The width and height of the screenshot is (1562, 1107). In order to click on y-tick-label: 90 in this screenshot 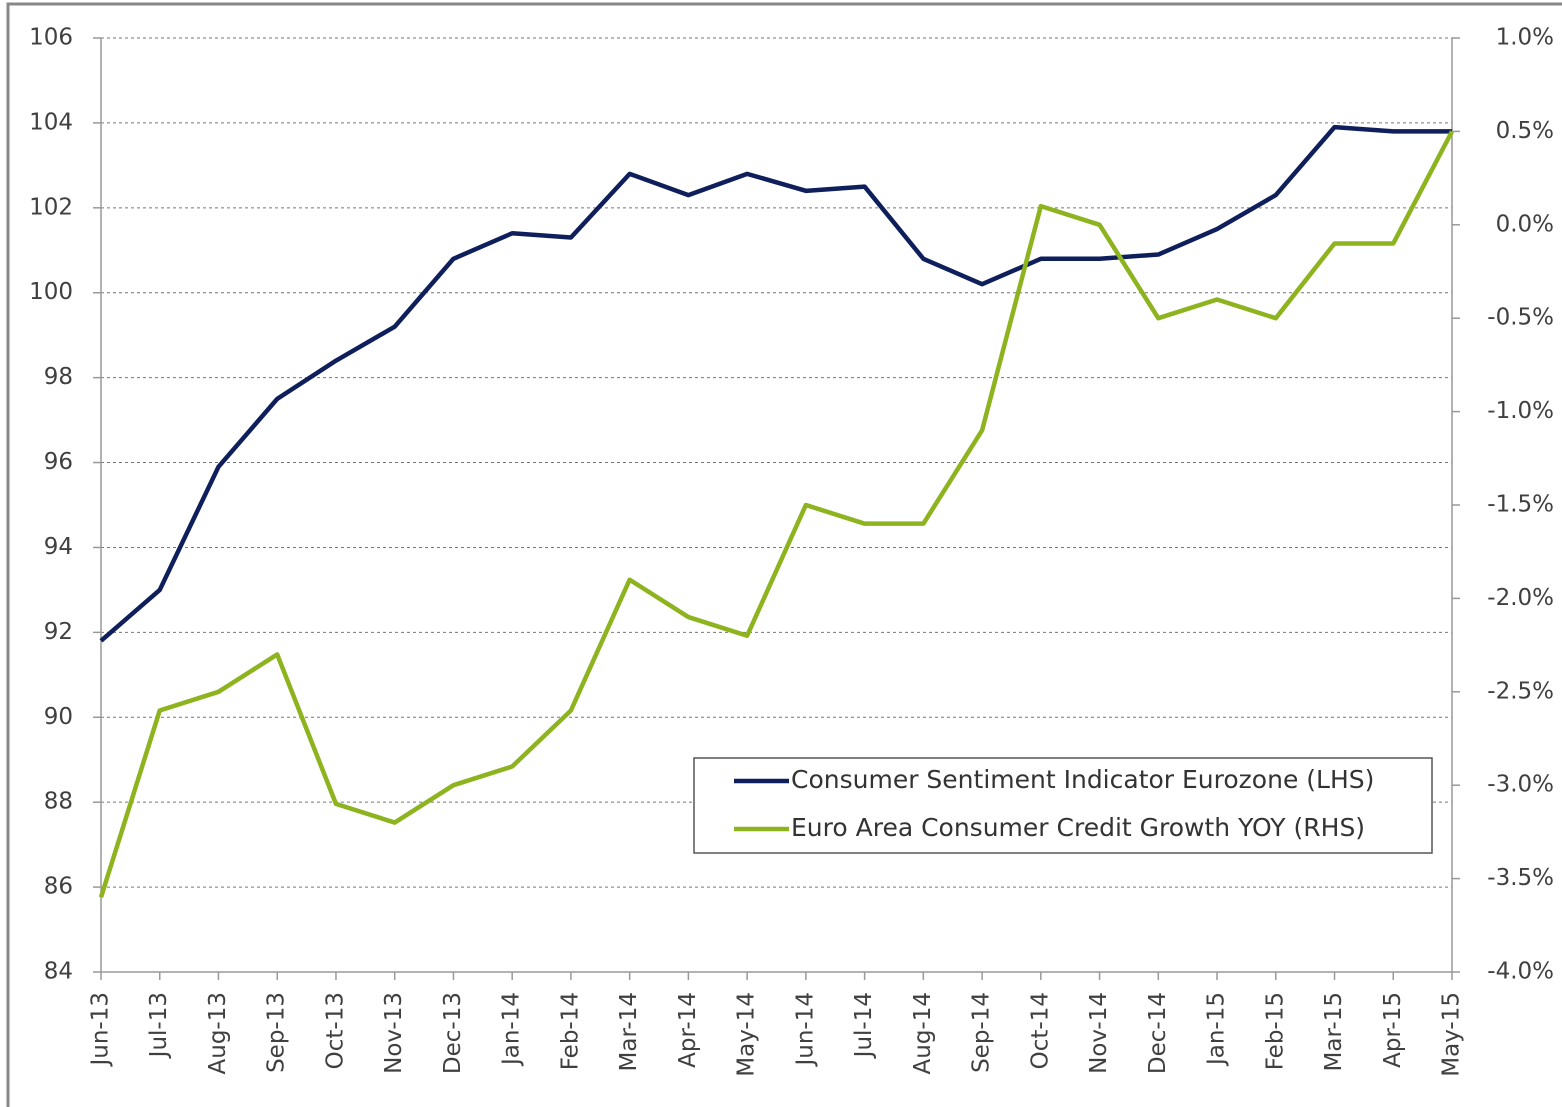, I will do `click(58, 717)`.